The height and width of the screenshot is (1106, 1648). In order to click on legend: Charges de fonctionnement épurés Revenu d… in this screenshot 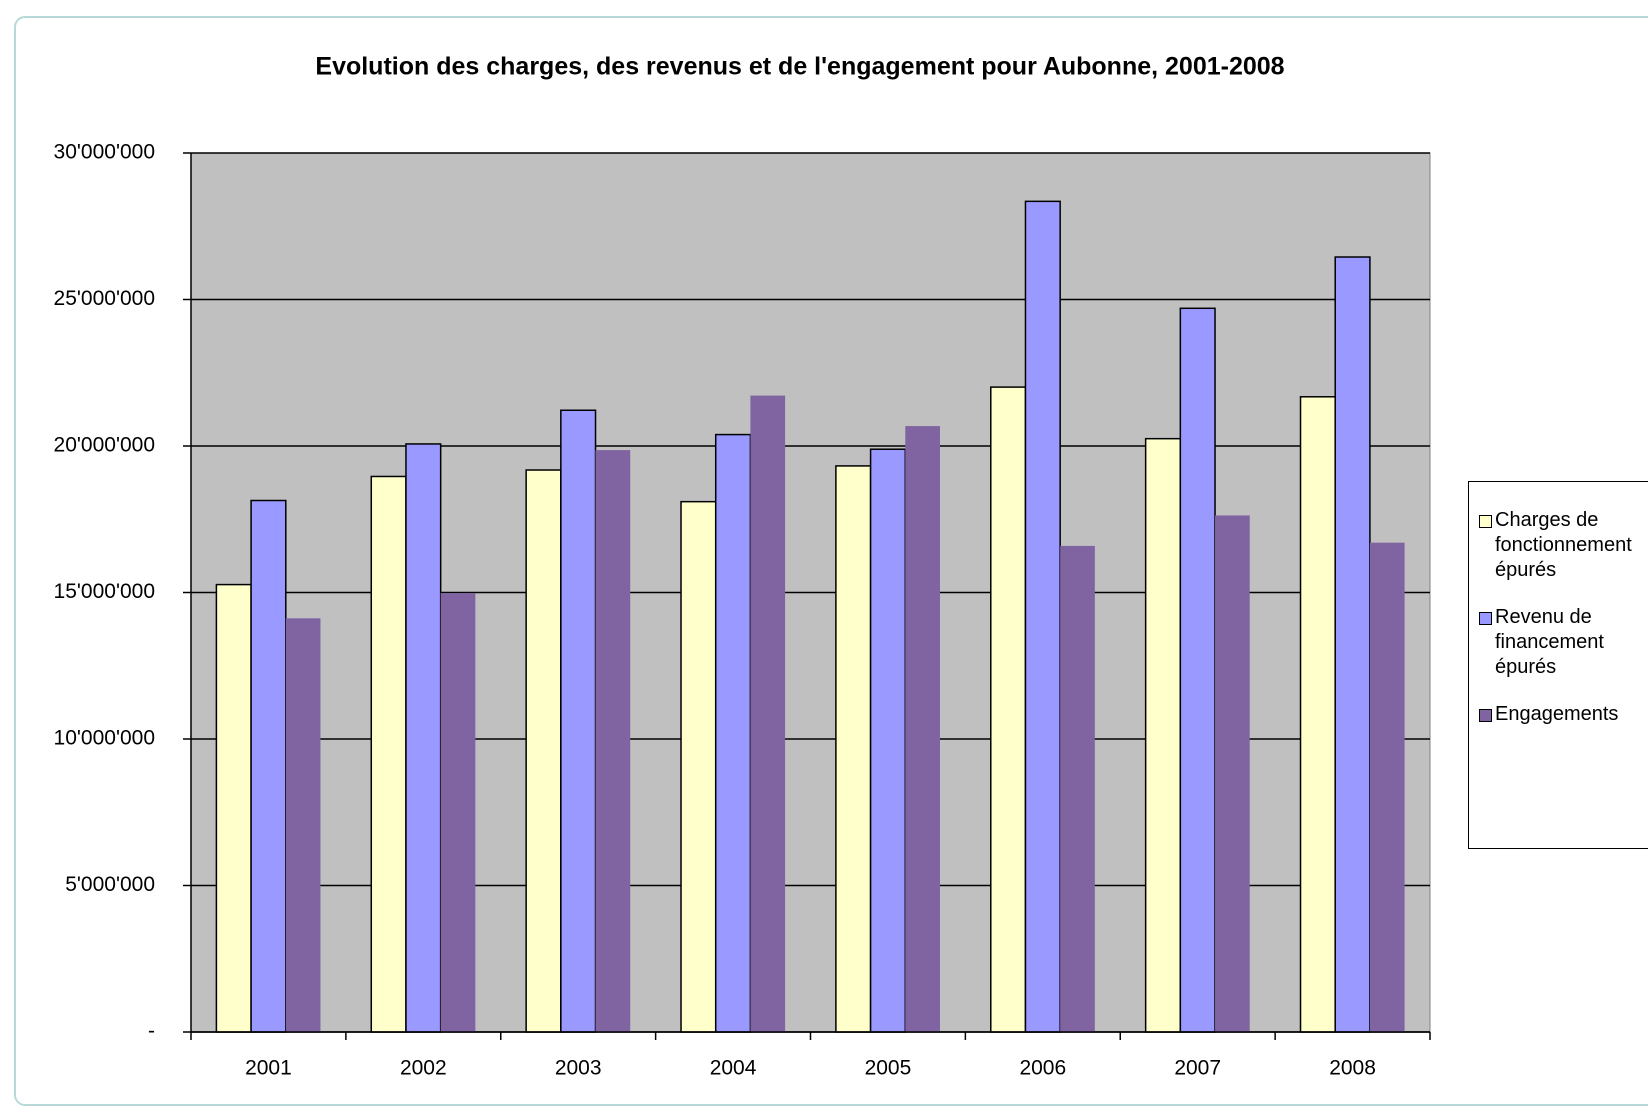, I will do `click(1558, 665)`.